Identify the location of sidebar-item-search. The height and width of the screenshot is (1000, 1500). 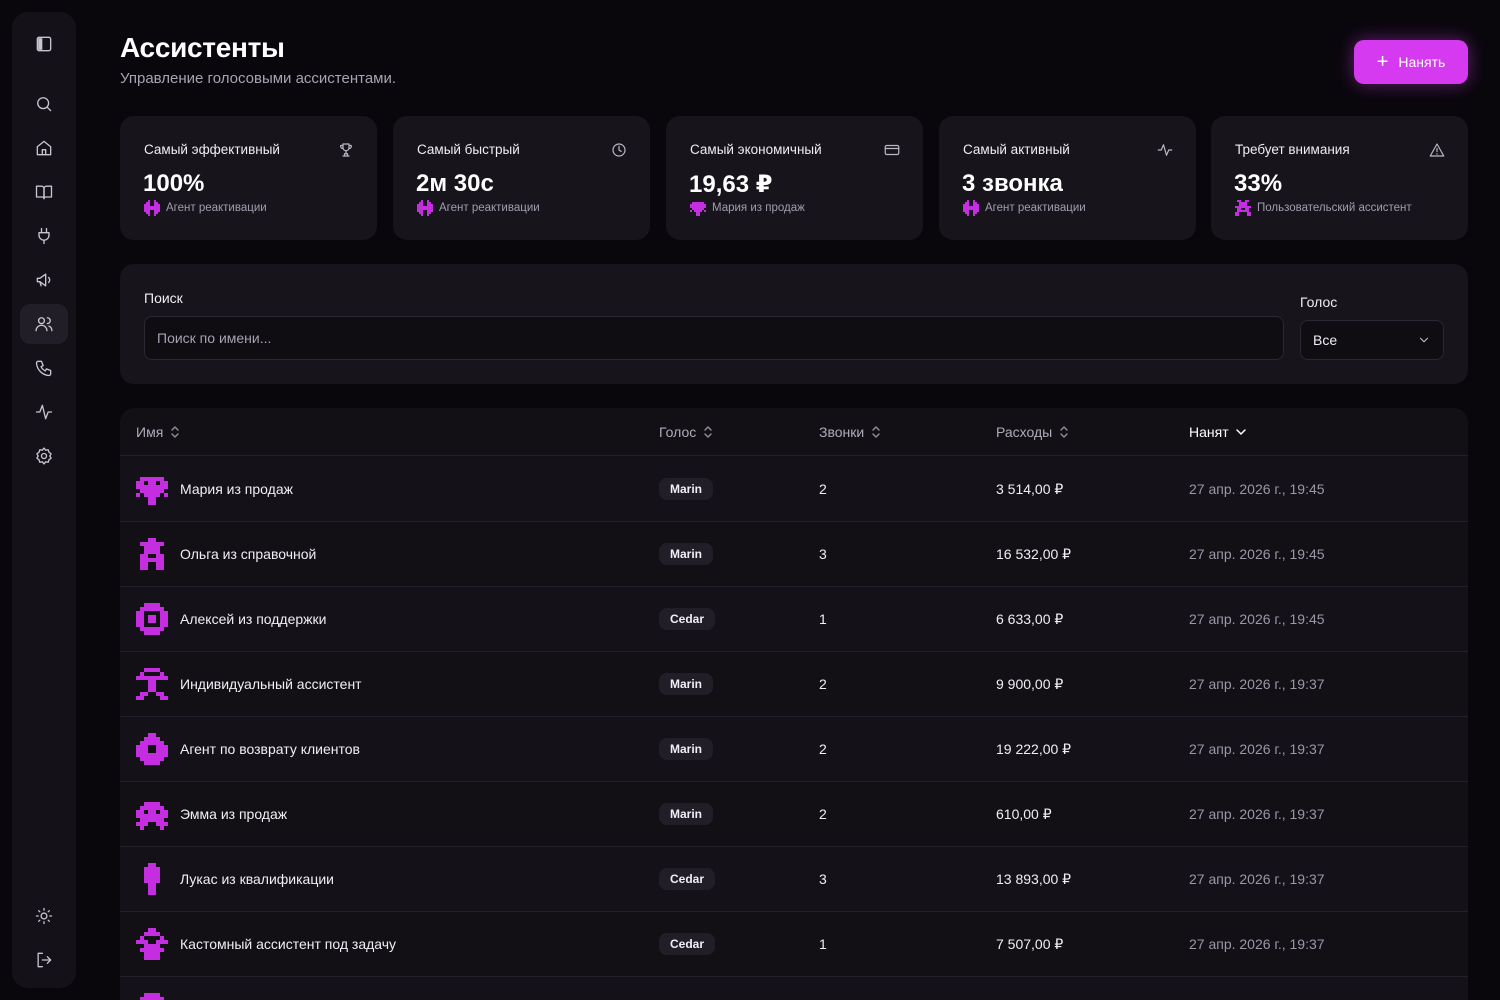
(44, 104).